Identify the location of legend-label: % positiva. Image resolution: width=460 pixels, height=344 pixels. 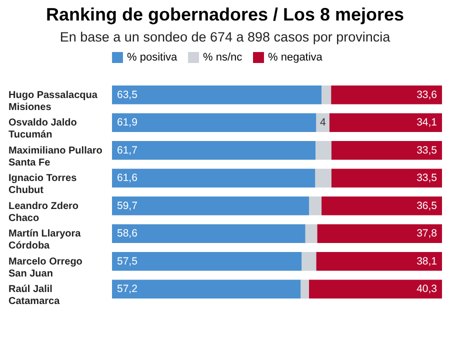
(152, 58).